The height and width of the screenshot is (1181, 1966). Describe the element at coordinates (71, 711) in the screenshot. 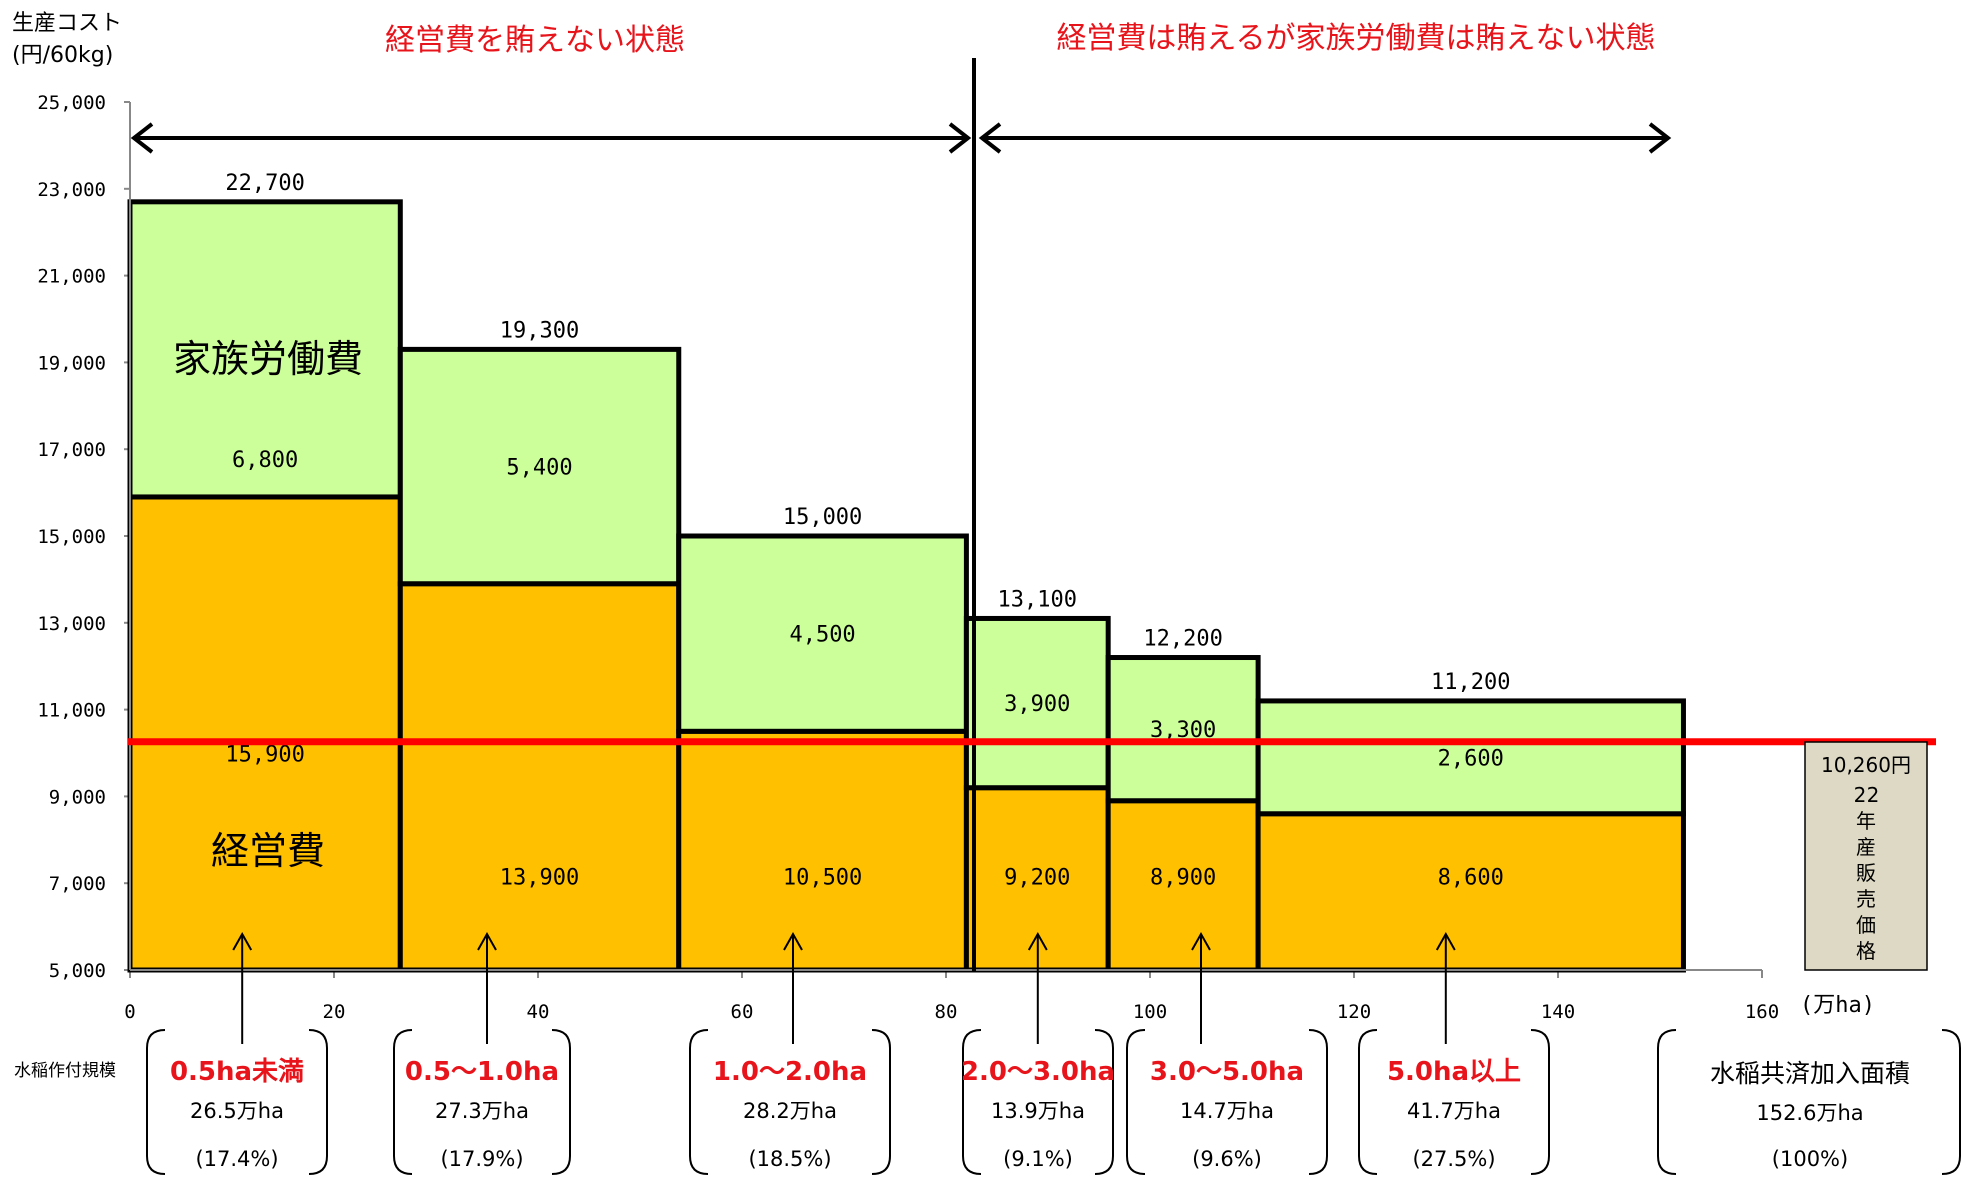

I see `y-tick-label: 11,000` at that location.